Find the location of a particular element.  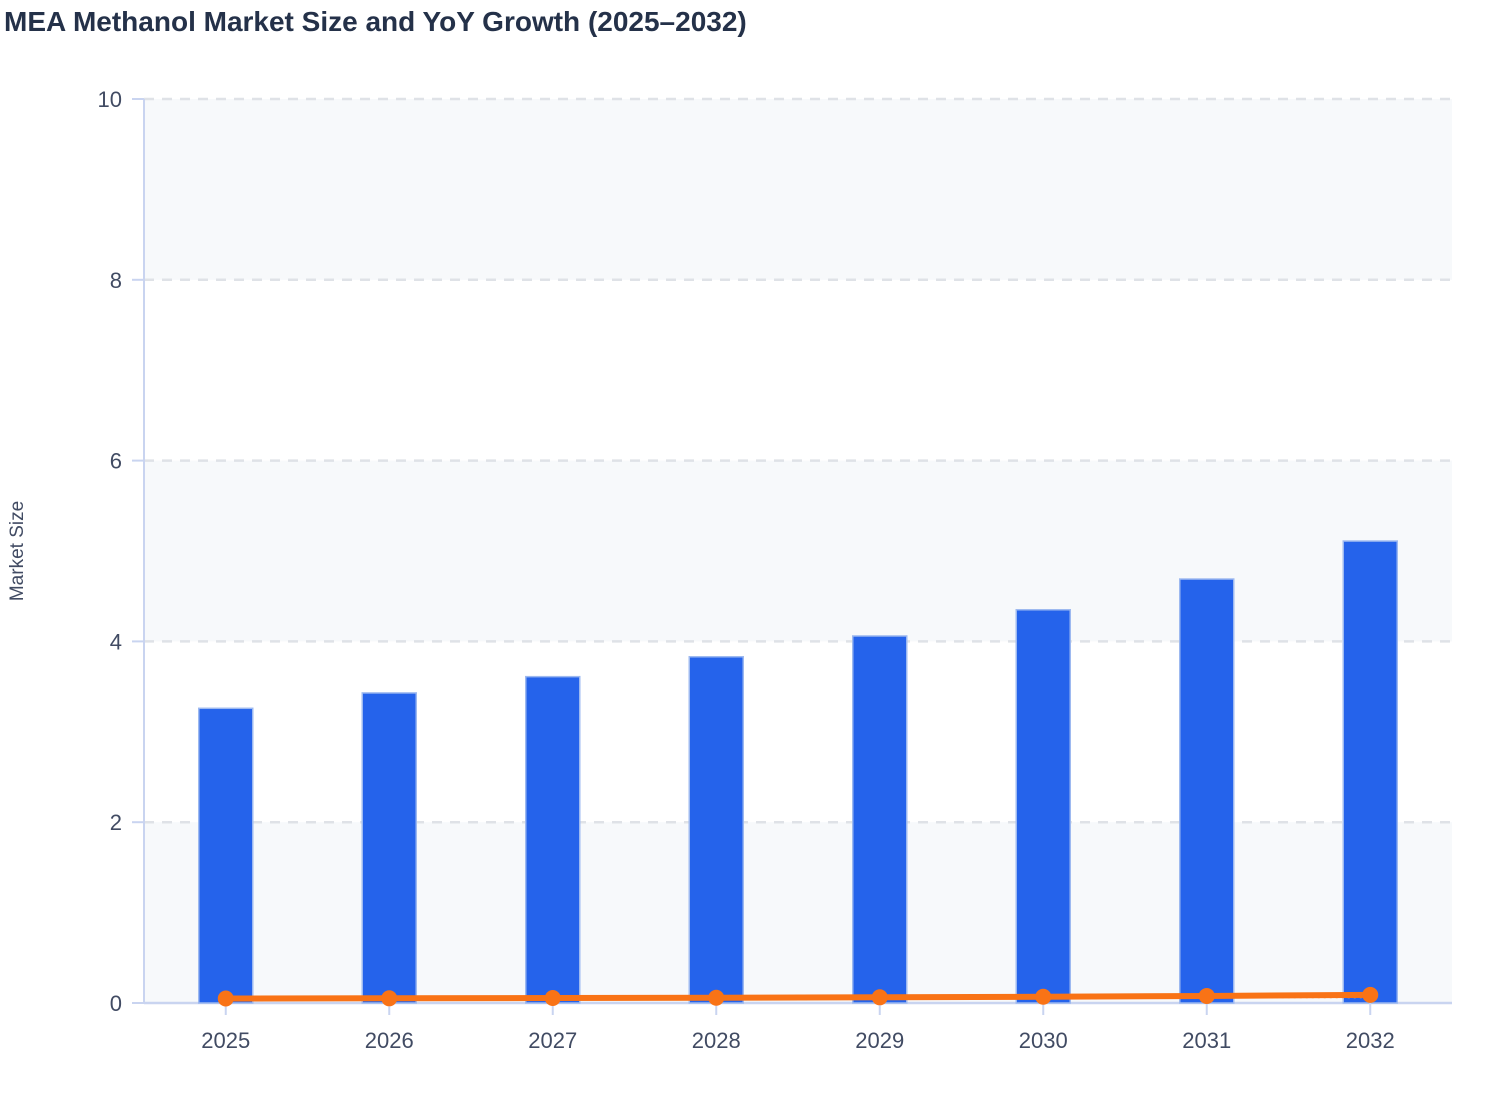

yoy-point-2032 is located at coordinates (1370, 994).